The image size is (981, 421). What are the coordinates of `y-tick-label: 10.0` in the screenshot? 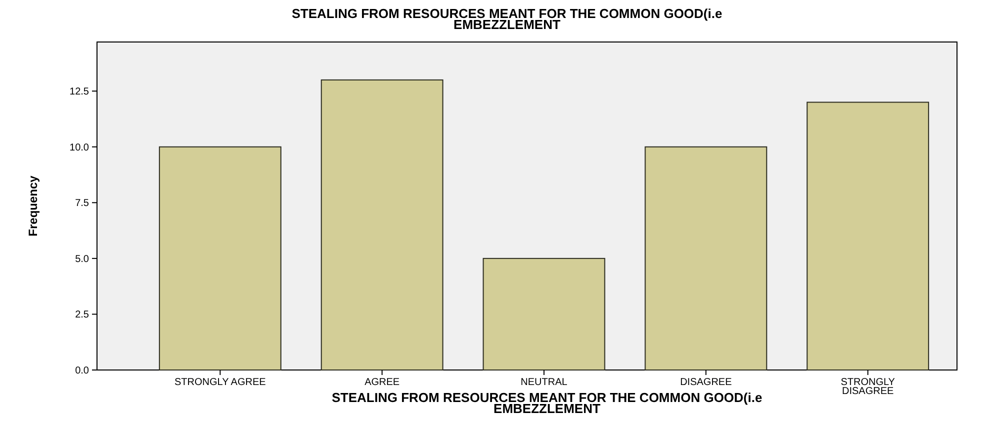 It's located at (80, 148).